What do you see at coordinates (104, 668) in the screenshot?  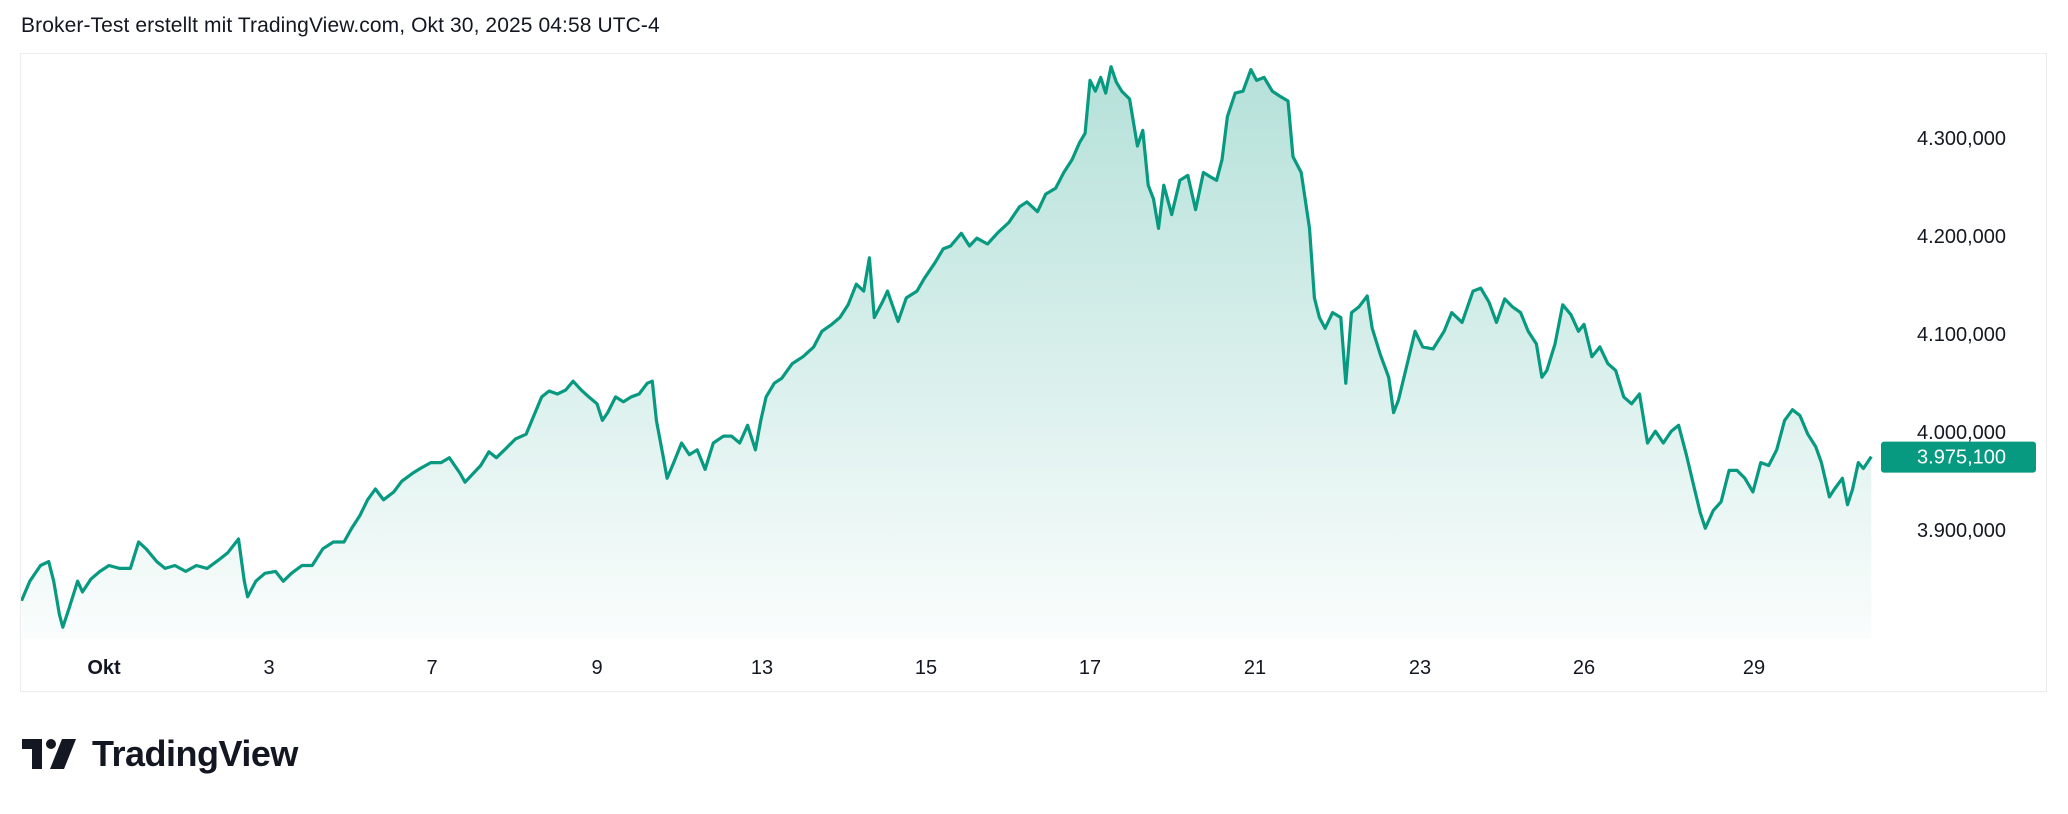 I see `time-axis-label: Okt` at bounding box center [104, 668].